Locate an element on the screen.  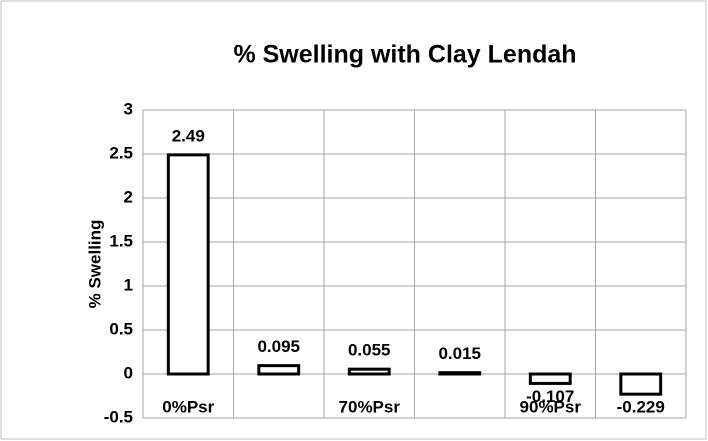
x-tick-label: 70%Psr is located at coordinates (370, 406).